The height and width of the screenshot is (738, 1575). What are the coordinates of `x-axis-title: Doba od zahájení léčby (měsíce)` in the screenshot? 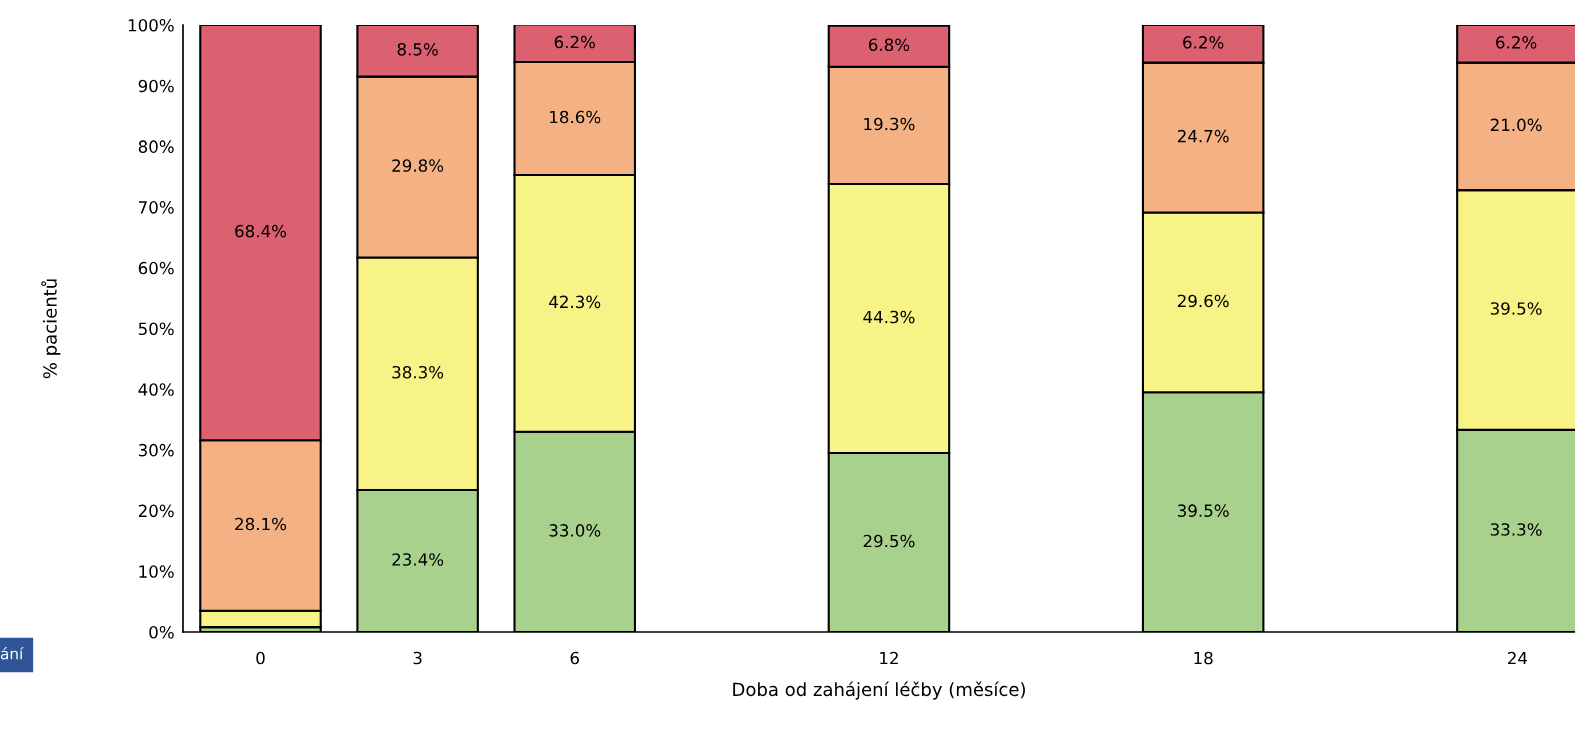 It's located at (879, 690).